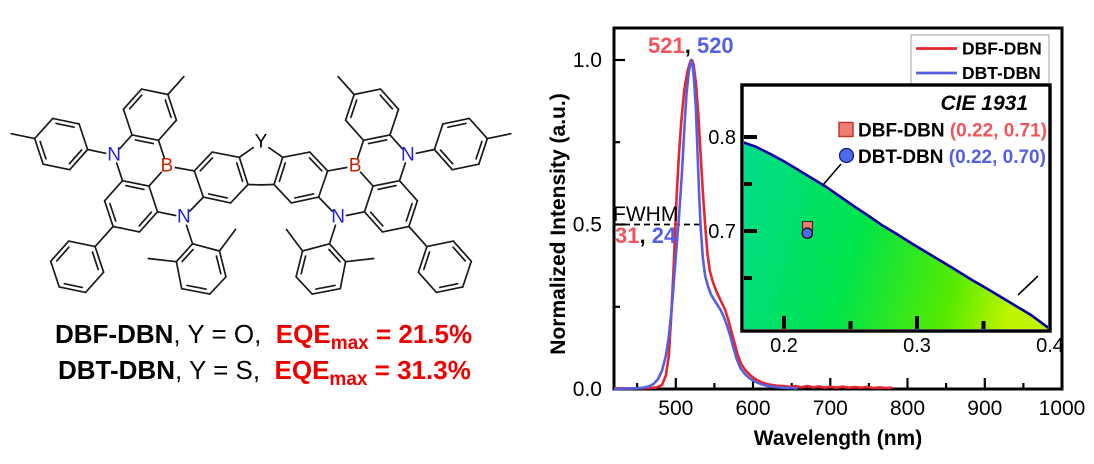  What do you see at coordinates (722, 138) in the screenshot?
I see `svg-text: 0.8` at bounding box center [722, 138].